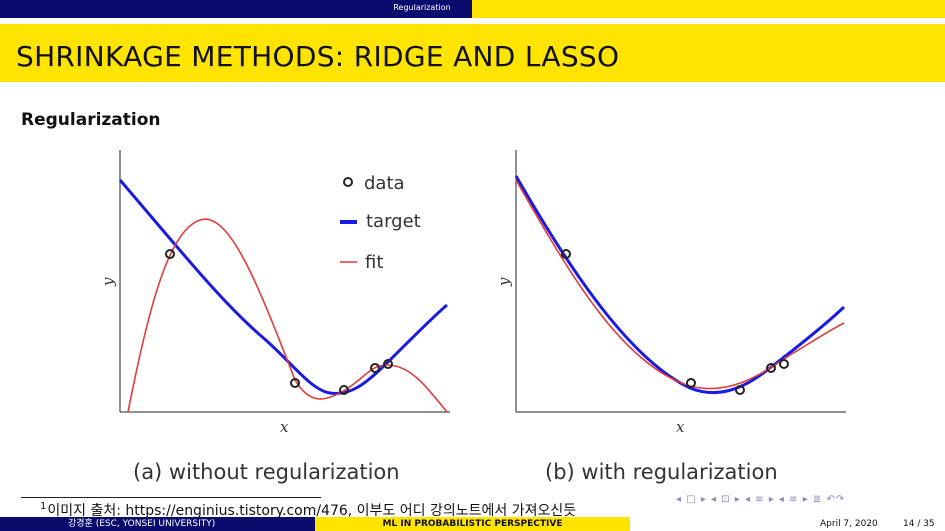  What do you see at coordinates (266, 472) in the screenshot?
I see `panel-a-caption: (a) without regularization` at bounding box center [266, 472].